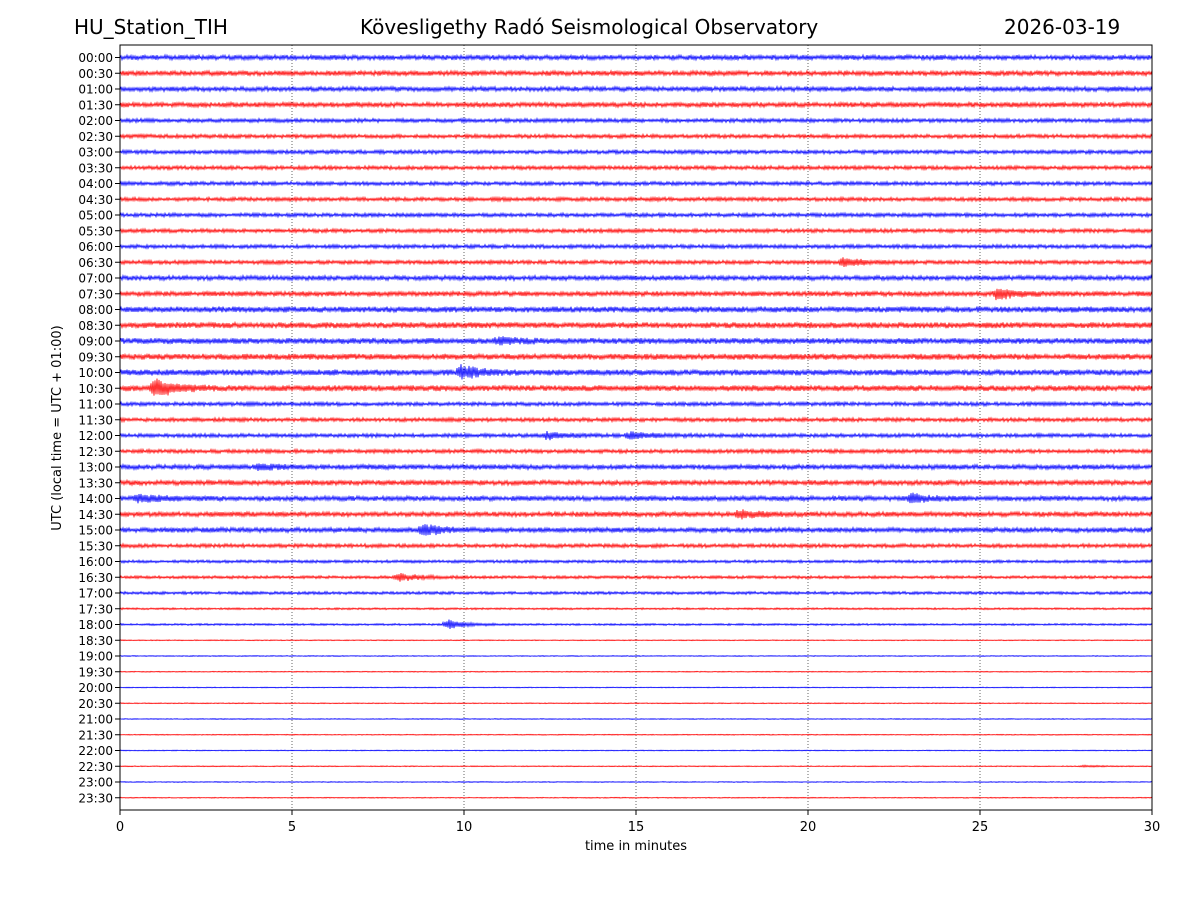 Image resolution: width=1200 pixels, height=900 pixels. I want to click on y-tick-label: 19:00, so click(95, 657).